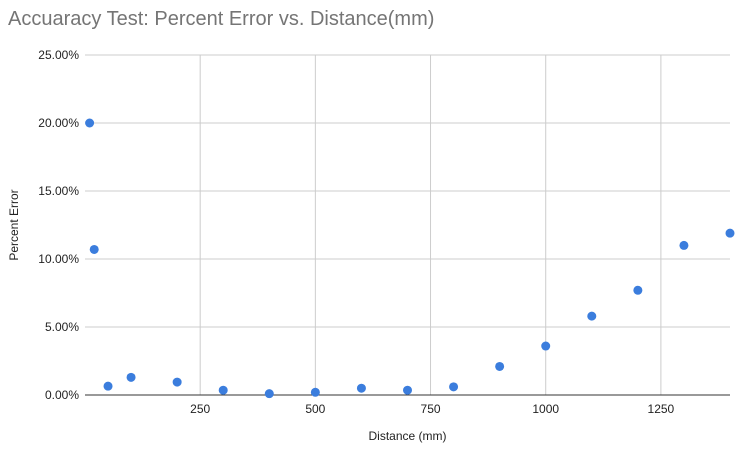 The image size is (740, 453). What do you see at coordinates (58, 225) in the screenshot?
I see `y-axis-ticks: 0.00% 5.00% 10.00% 15.00% 20.00% 25.00%` at bounding box center [58, 225].